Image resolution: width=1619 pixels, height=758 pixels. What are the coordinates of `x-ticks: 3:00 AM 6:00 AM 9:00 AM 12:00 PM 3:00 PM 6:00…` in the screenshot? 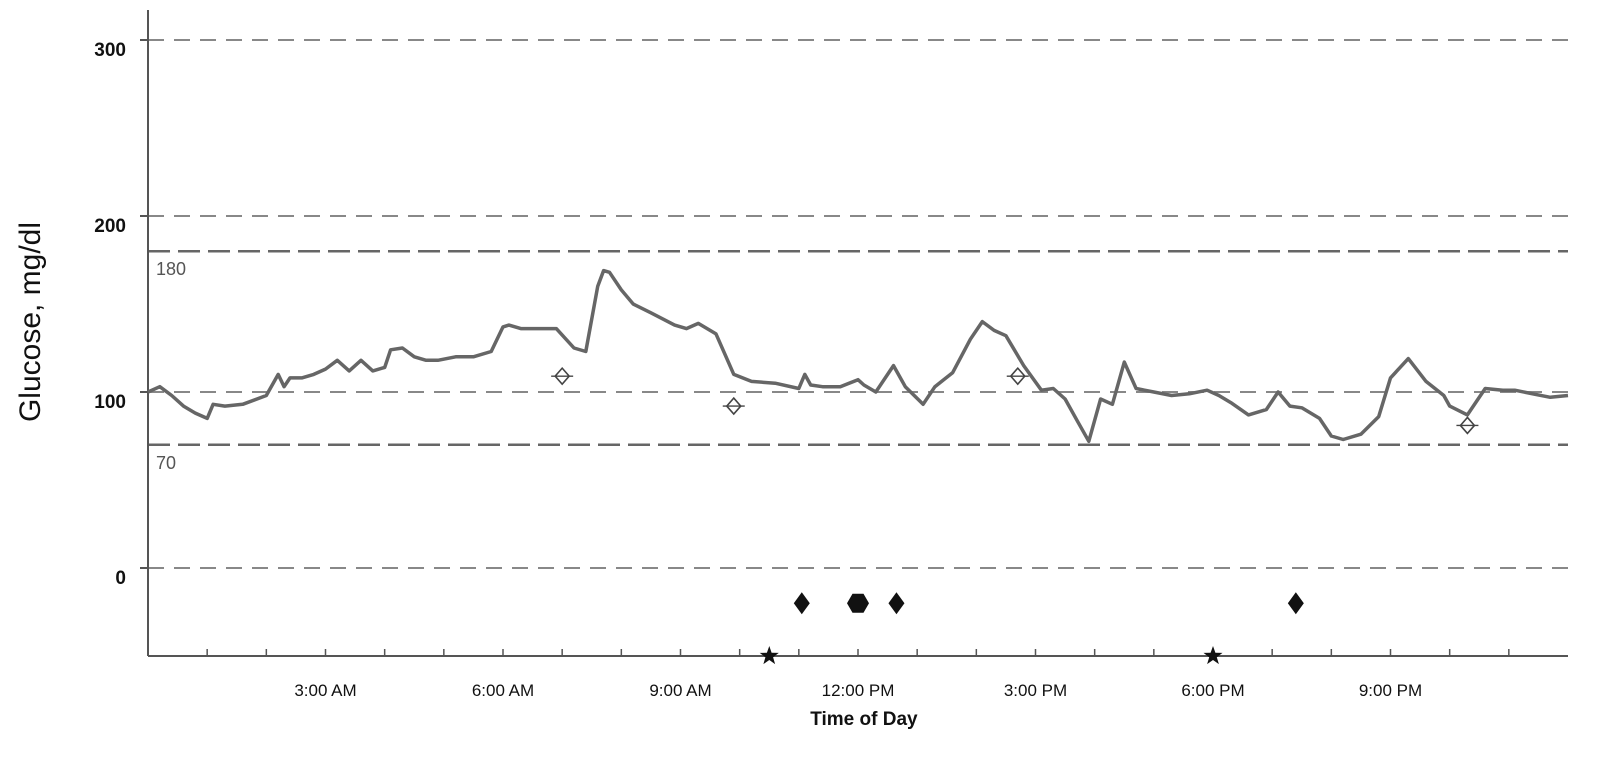 It's located at (858, 674).